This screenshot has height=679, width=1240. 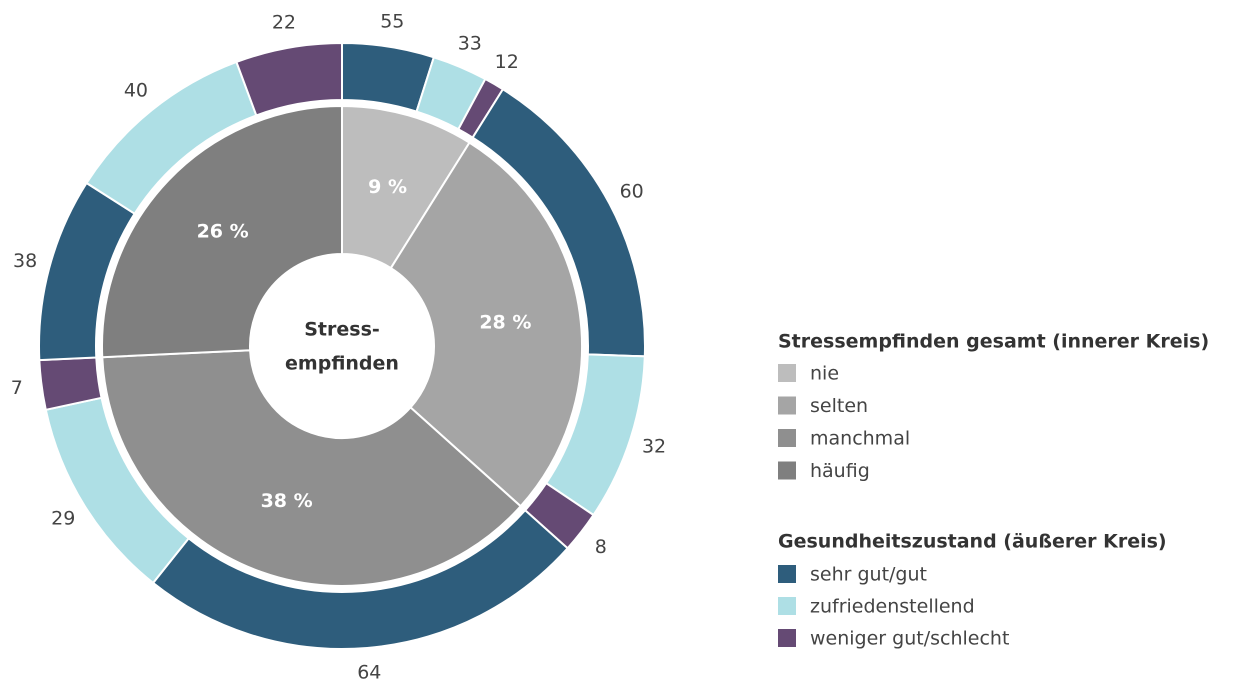 I want to click on outer-value-label: 40, so click(x=136, y=90).